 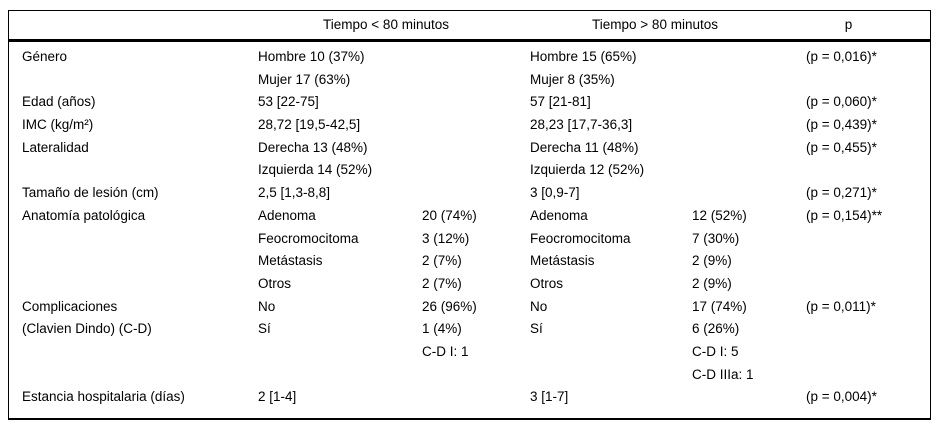 I want to click on group2-value: Izquierda 12 (52%), so click(x=587, y=170).